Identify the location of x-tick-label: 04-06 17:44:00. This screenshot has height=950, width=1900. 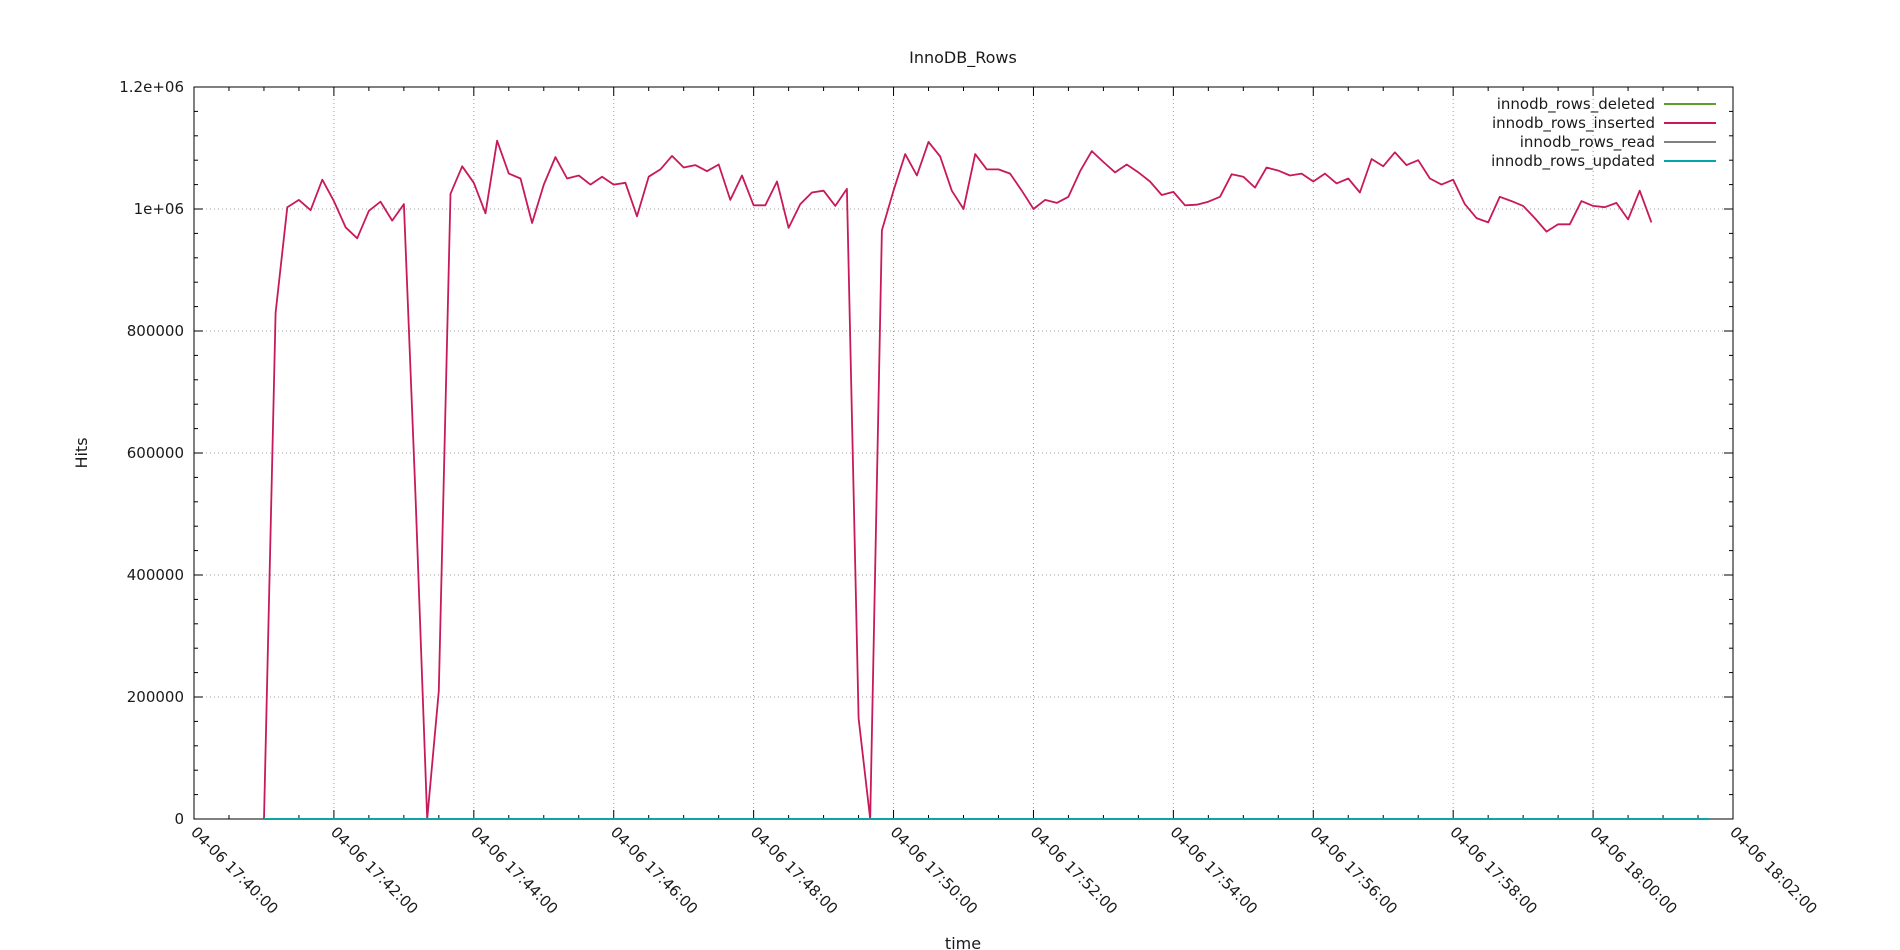
(514, 870).